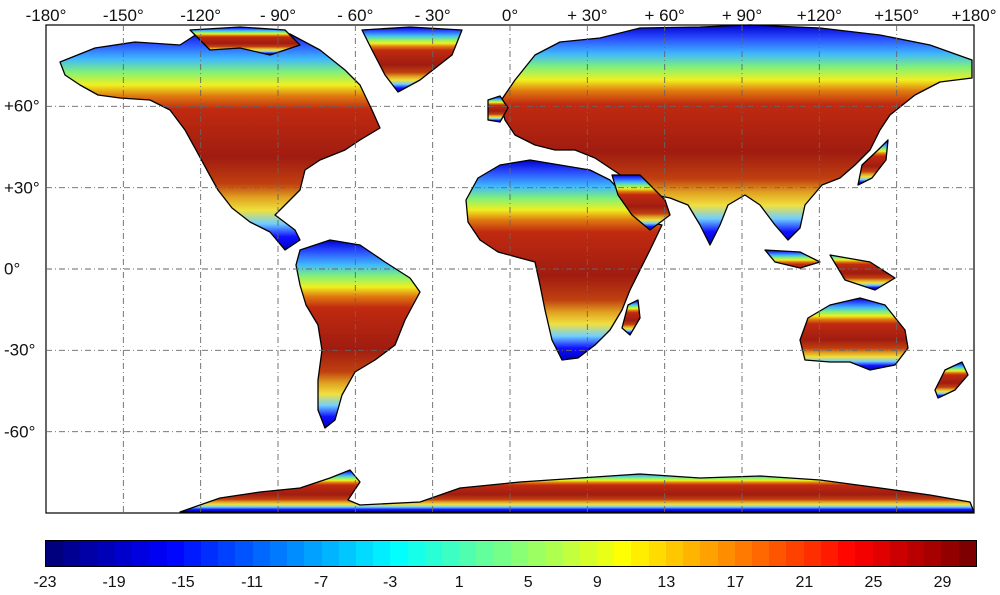 The width and height of the screenshot is (1000, 595). What do you see at coordinates (22, 188) in the screenshot?
I see `latitude-tick-label: +30°` at bounding box center [22, 188].